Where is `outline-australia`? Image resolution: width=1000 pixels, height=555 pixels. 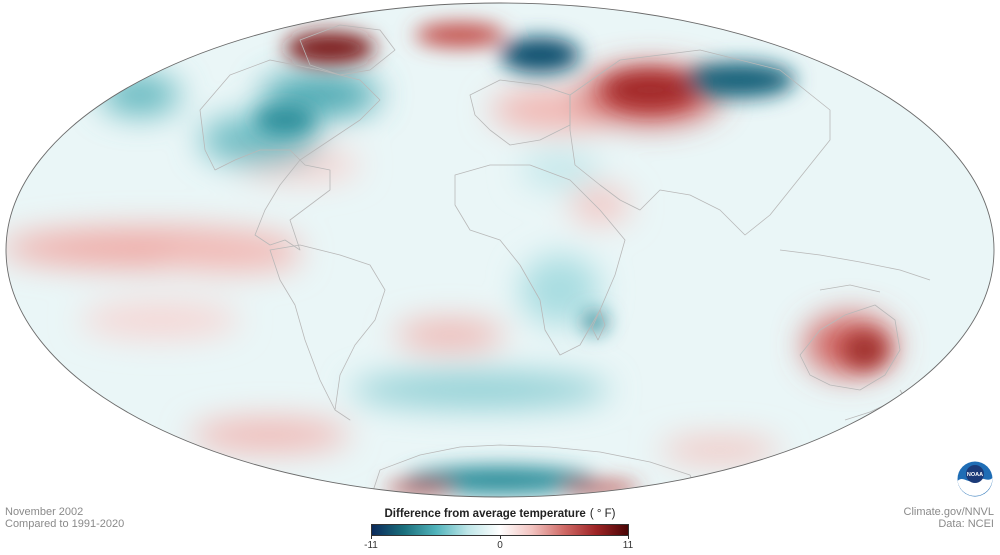
outline-australia is located at coordinates (850, 347).